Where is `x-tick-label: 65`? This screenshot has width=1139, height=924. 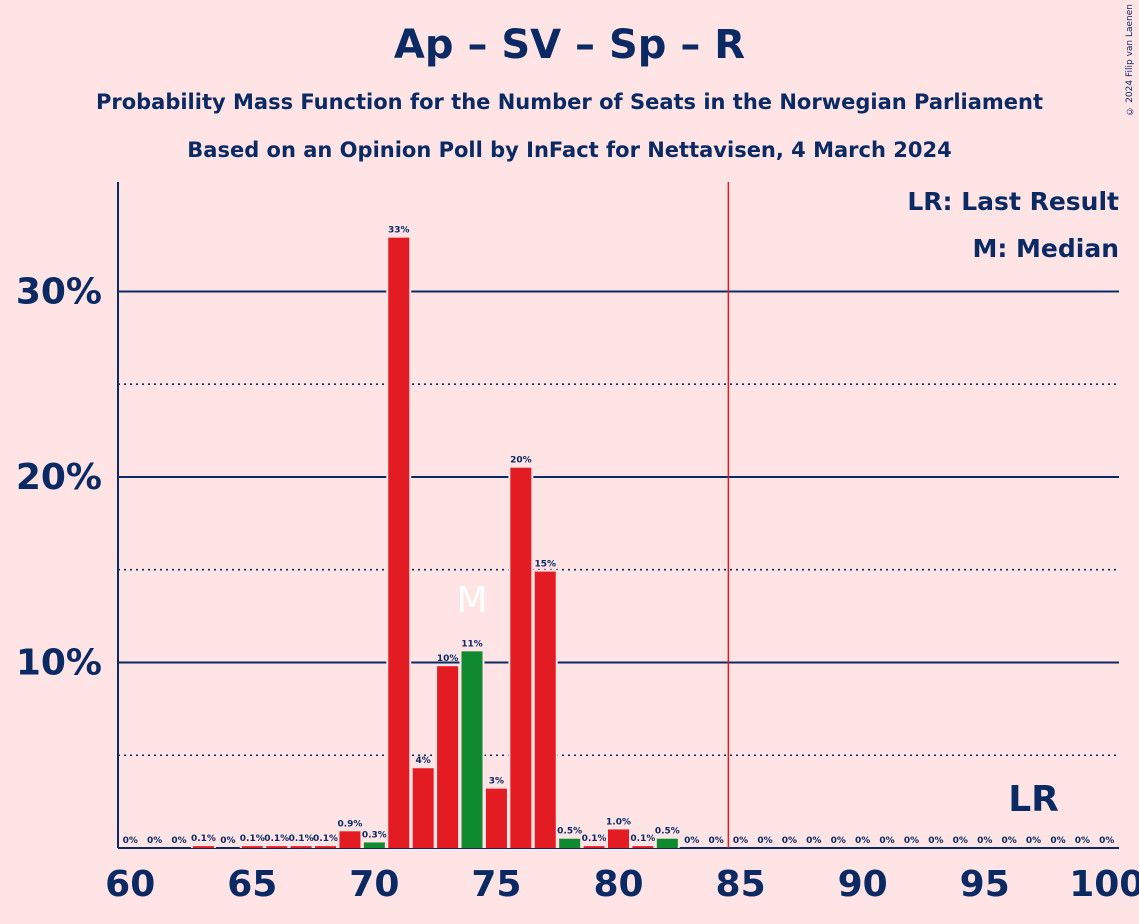 x-tick-label: 65 is located at coordinates (252, 884).